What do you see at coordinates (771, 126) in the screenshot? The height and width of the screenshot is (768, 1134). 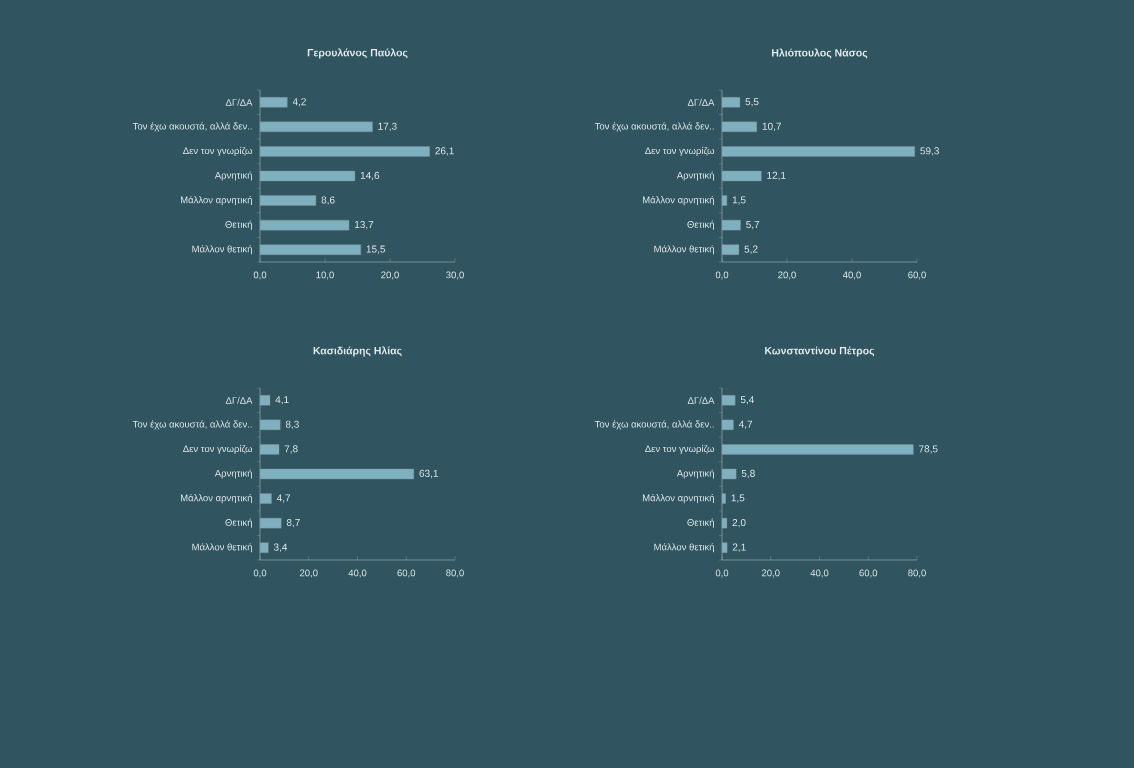 I see `data-label: 10,7` at bounding box center [771, 126].